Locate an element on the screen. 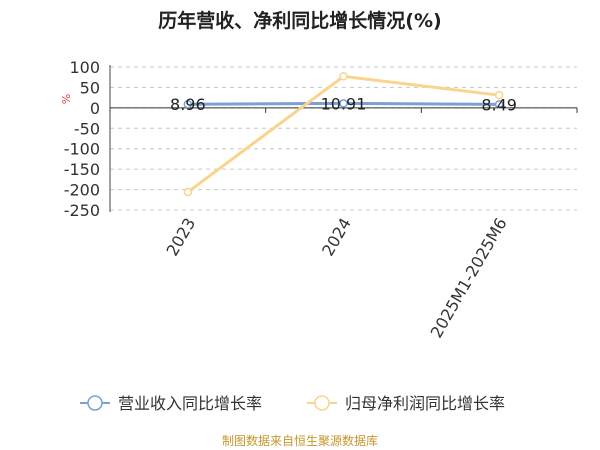  y-tick-label: 50 is located at coordinates (90, 87).